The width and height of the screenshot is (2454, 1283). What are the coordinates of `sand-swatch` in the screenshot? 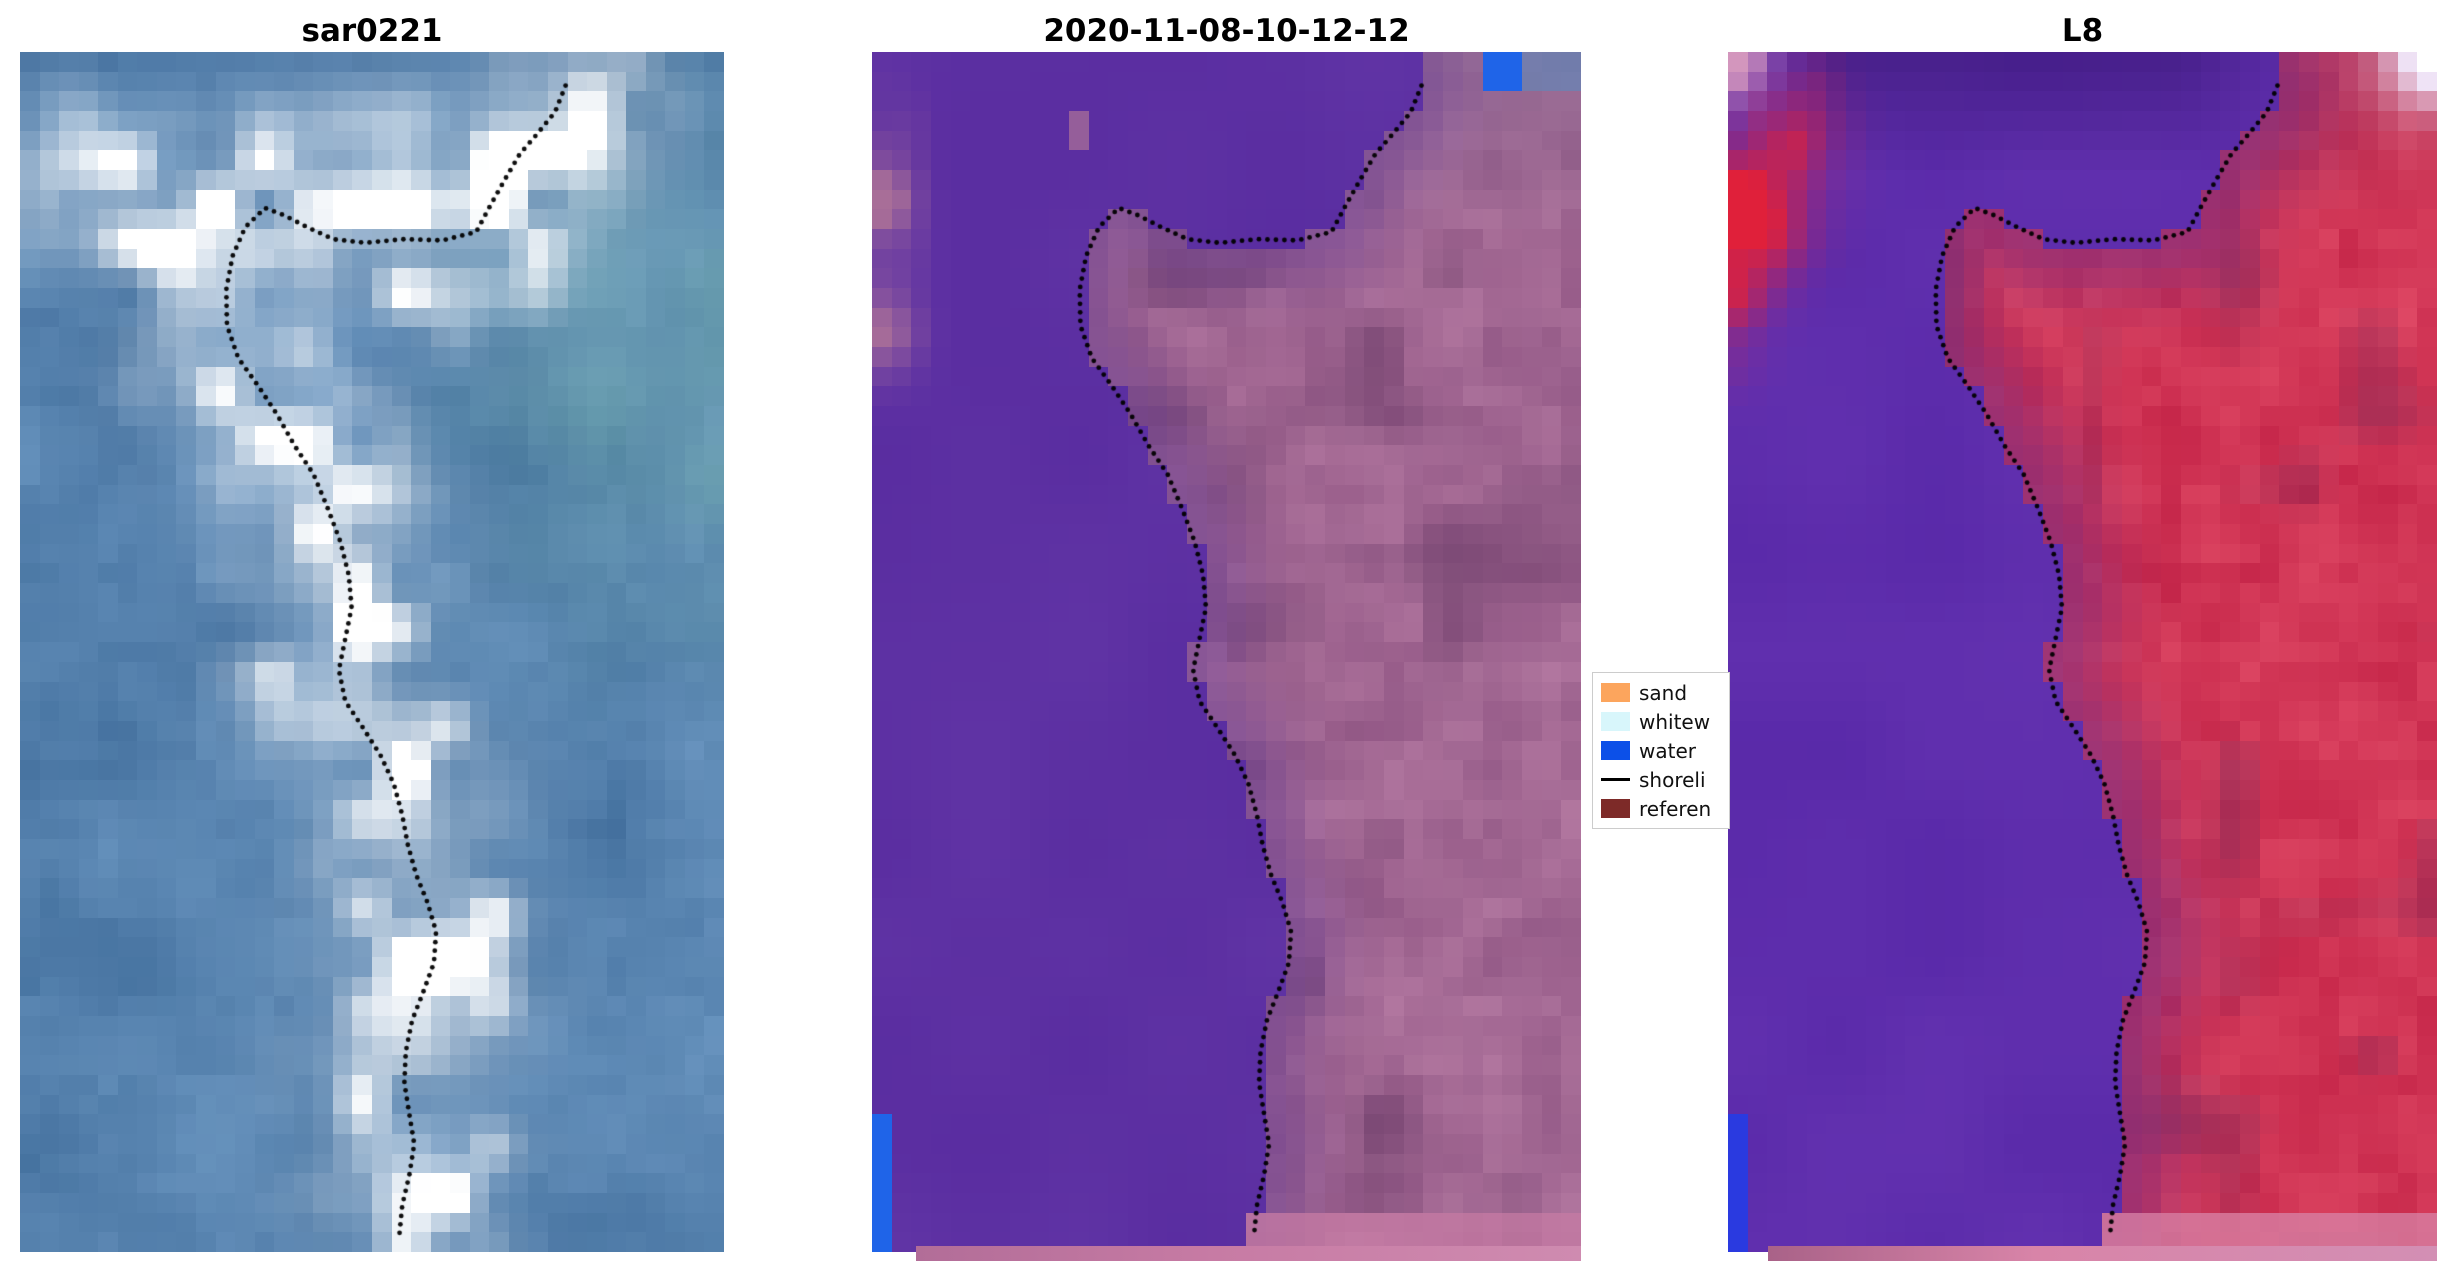 It's located at (1615, 692).